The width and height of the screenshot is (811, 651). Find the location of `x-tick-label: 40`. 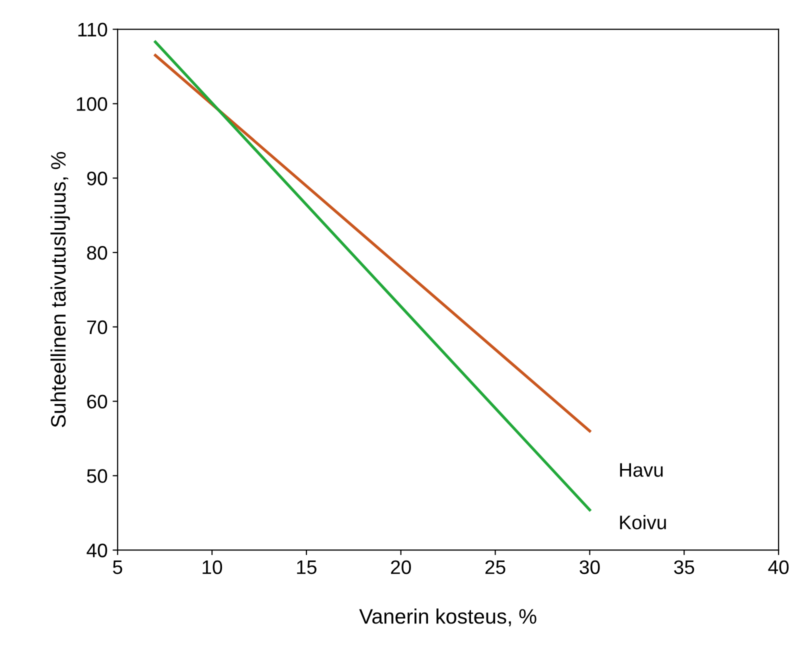

x-tick-label: 40 is located at coordinates (778, 567).